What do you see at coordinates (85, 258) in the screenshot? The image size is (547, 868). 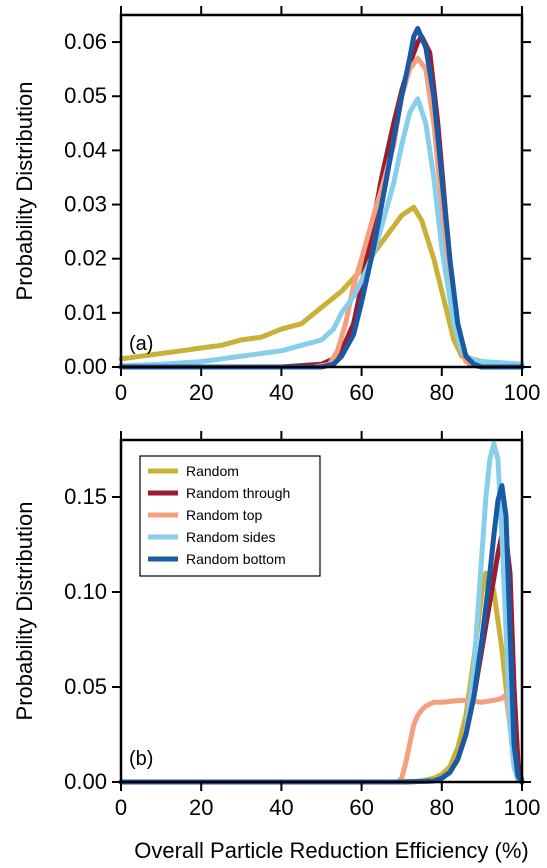 I see `y-tick-label: 0.02` at bounding box center [85, 258].